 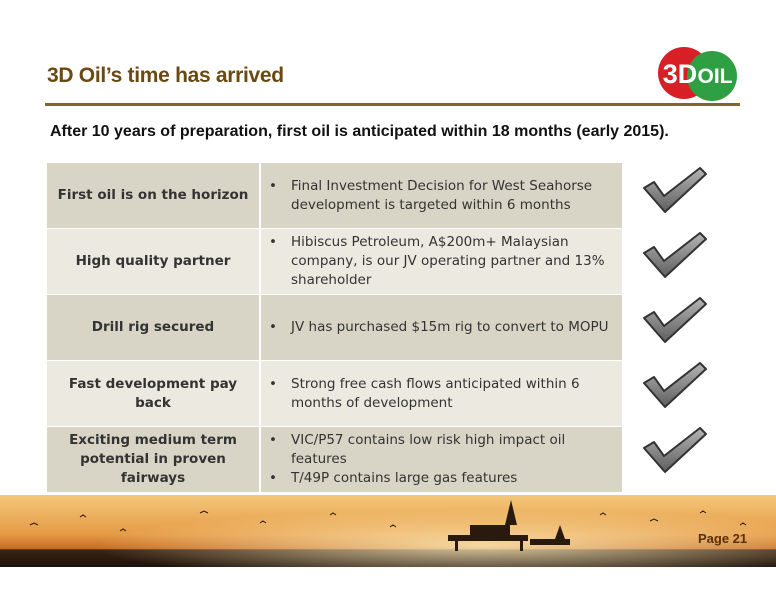 What do you see at coordinates (404, 478) in the screenshot?
I see `bullet-text: T/49P contains large gas features` at bounding box center [404, 478].